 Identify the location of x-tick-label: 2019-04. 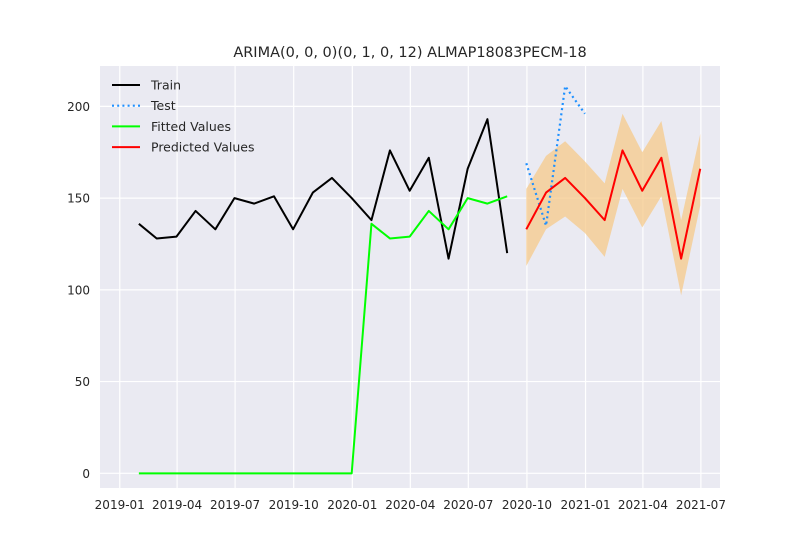
(177, 505).